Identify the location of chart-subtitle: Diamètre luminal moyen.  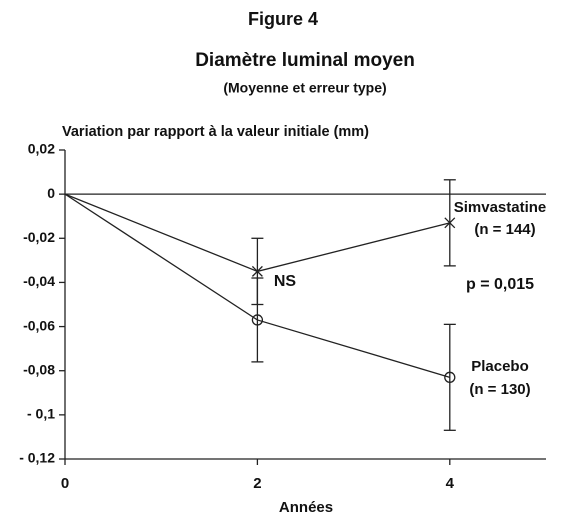
(305, 60).